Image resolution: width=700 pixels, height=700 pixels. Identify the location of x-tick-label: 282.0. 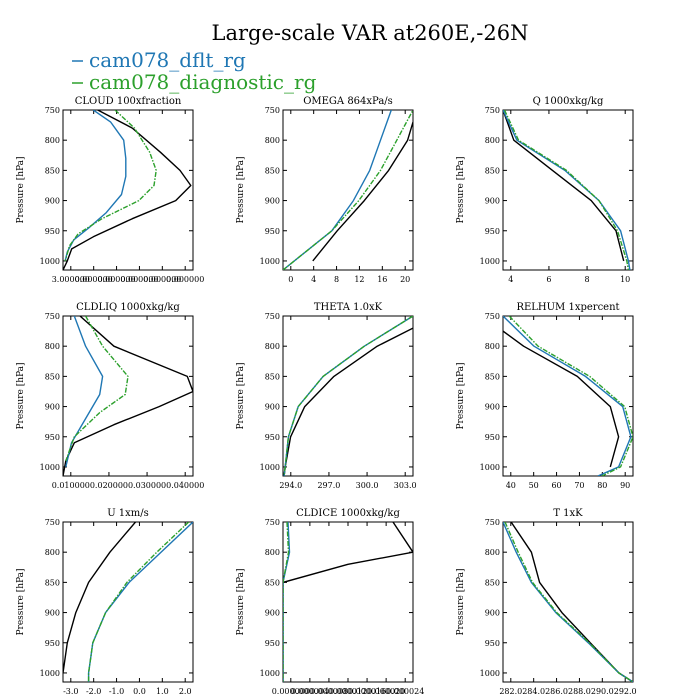
(510, 691).